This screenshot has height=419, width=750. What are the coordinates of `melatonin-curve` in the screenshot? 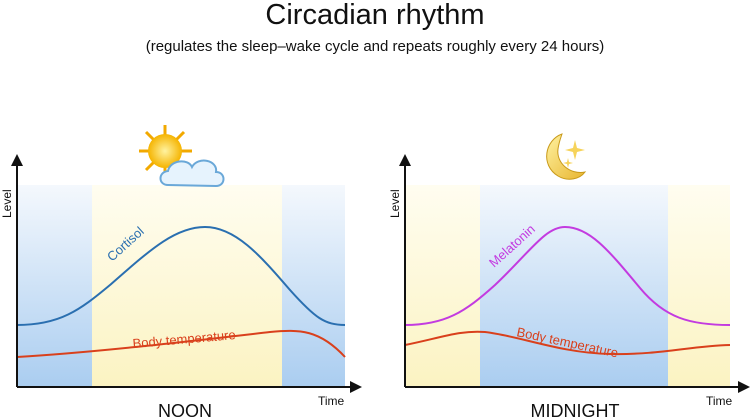 It's located at (567, 275).